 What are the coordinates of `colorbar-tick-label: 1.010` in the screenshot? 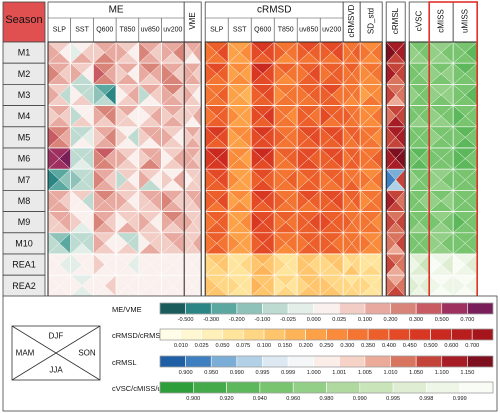 It's located at (391, 373).